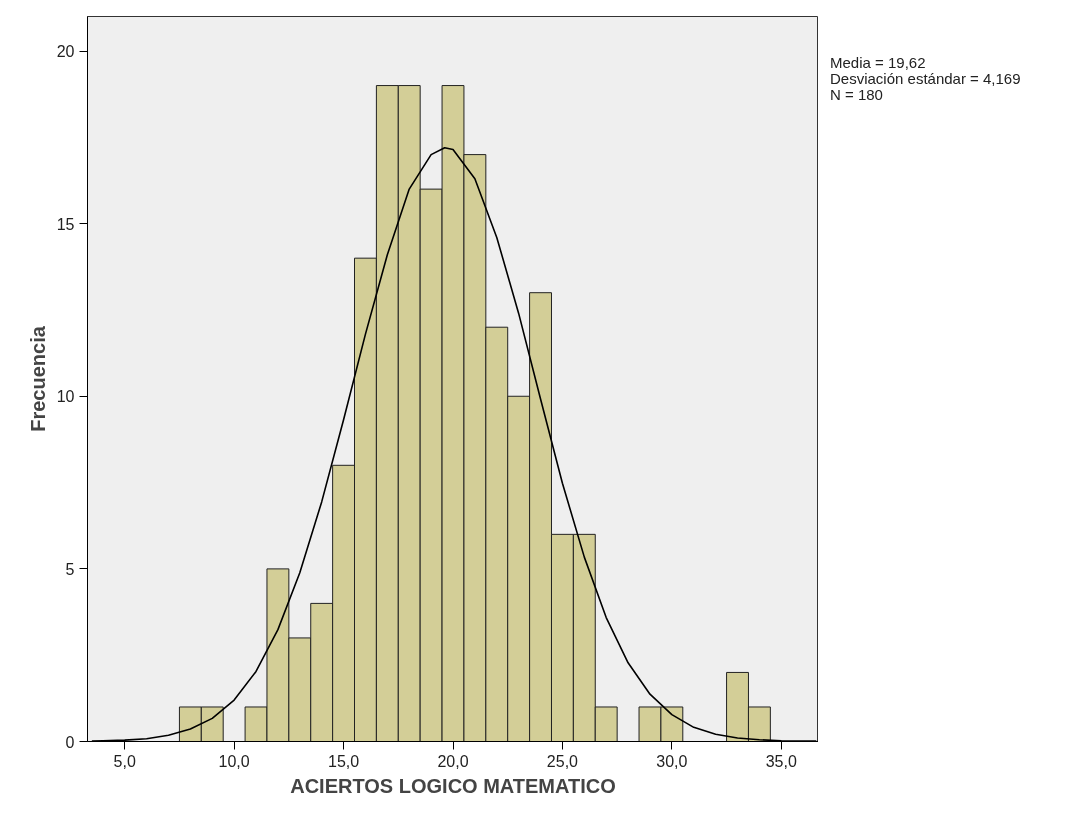 Image resolution: width=1078 pixels, height=818 pixels. Describe the element at coordinates (856, 94) in the screenshot. I see `text: N = 180` at that location.